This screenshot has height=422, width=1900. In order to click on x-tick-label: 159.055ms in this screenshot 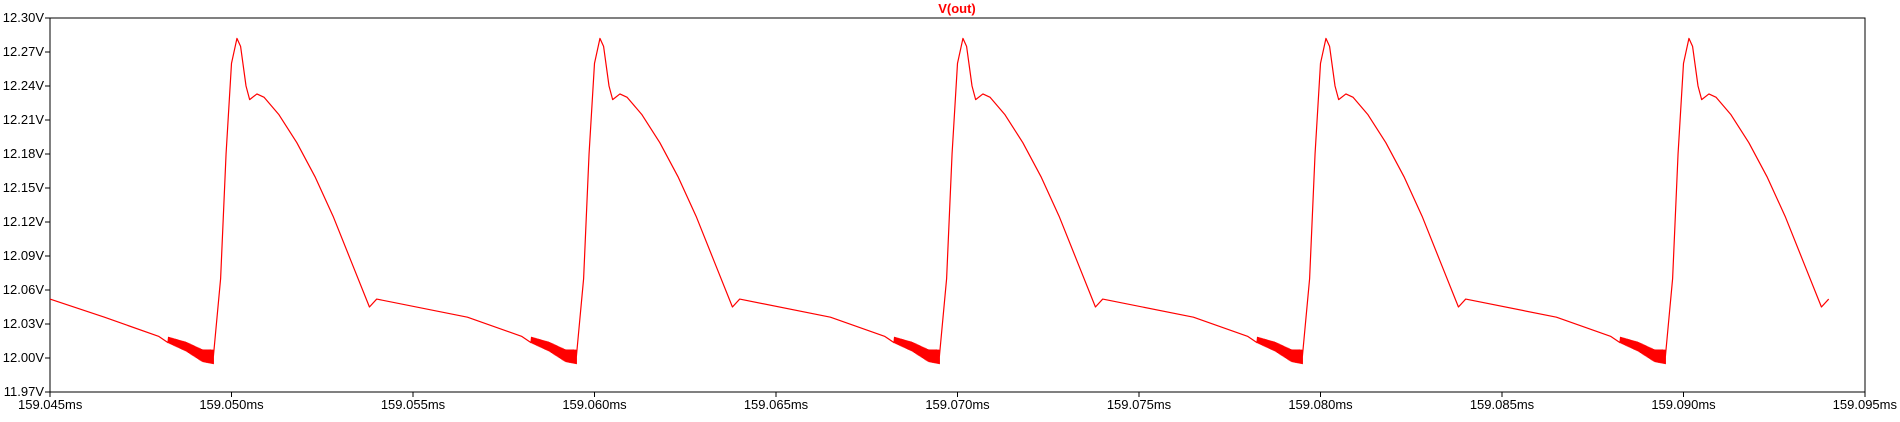, I will do `click(413, 404)`.